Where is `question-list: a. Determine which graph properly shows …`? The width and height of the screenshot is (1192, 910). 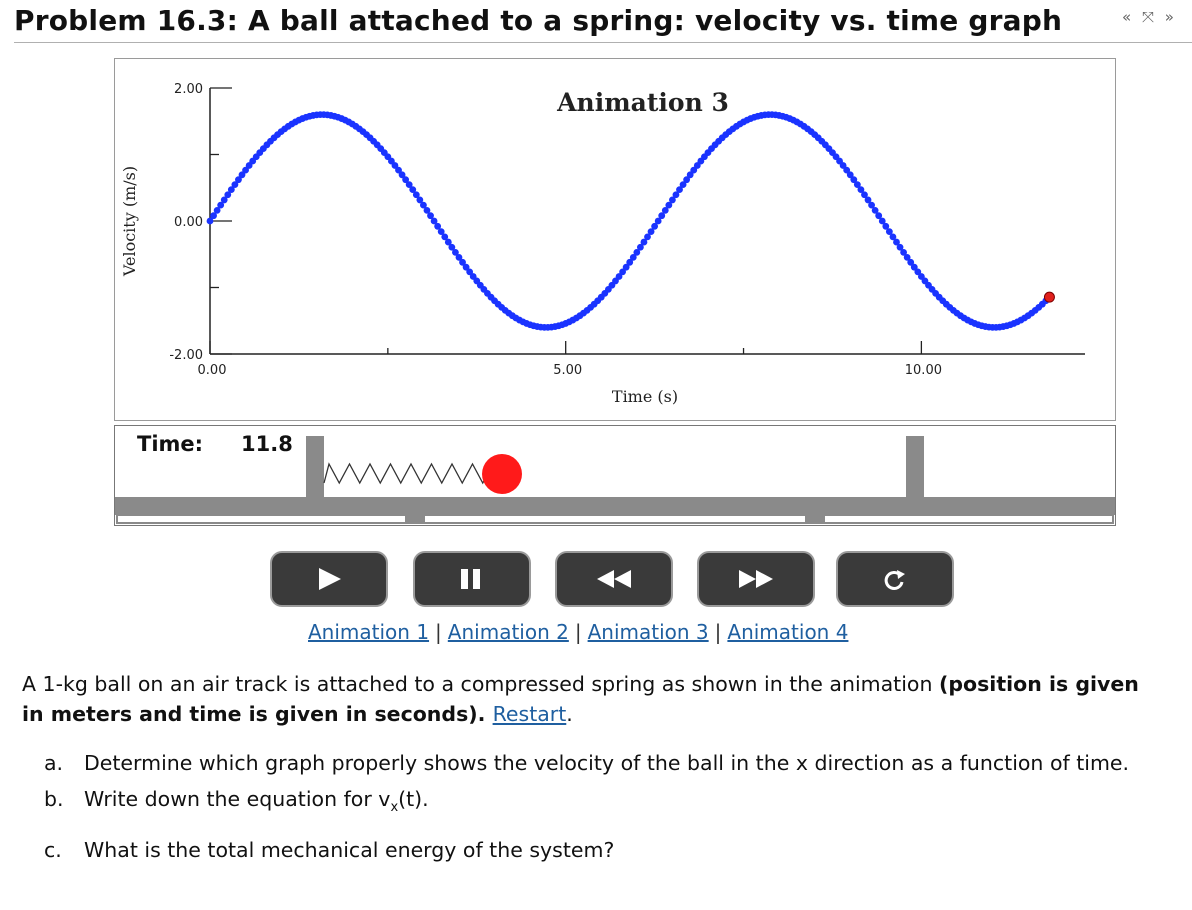
question-list: a. Determine which graph properly shows … is located at coordinates (599, 806).